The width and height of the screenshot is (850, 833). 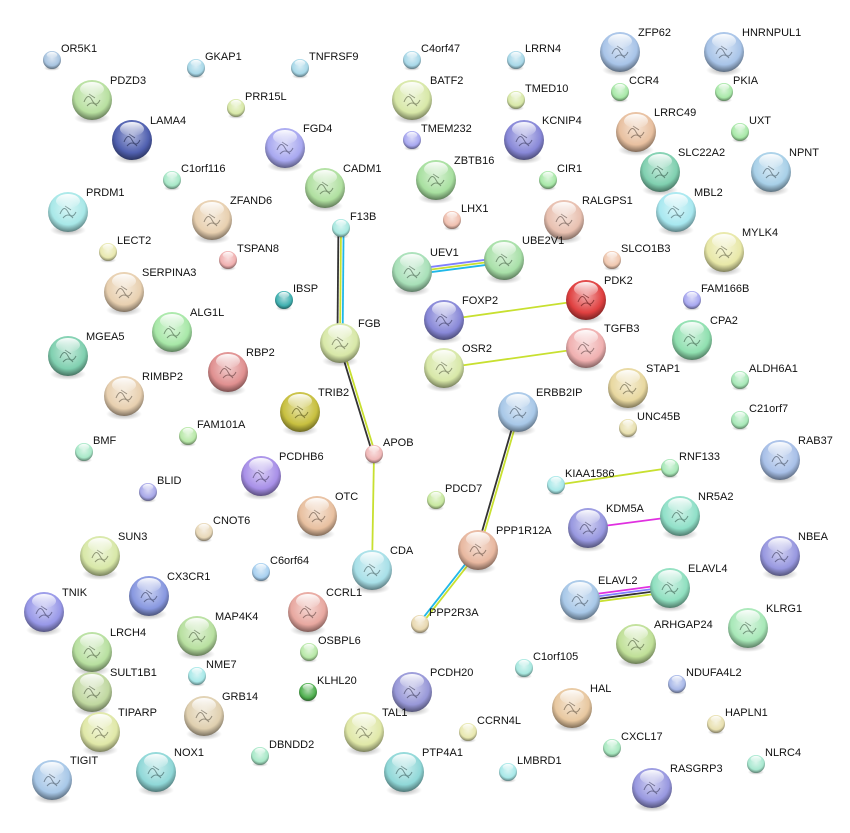 I want to click on node-MGEA5: MGEA5, so click(x=86, y=355).